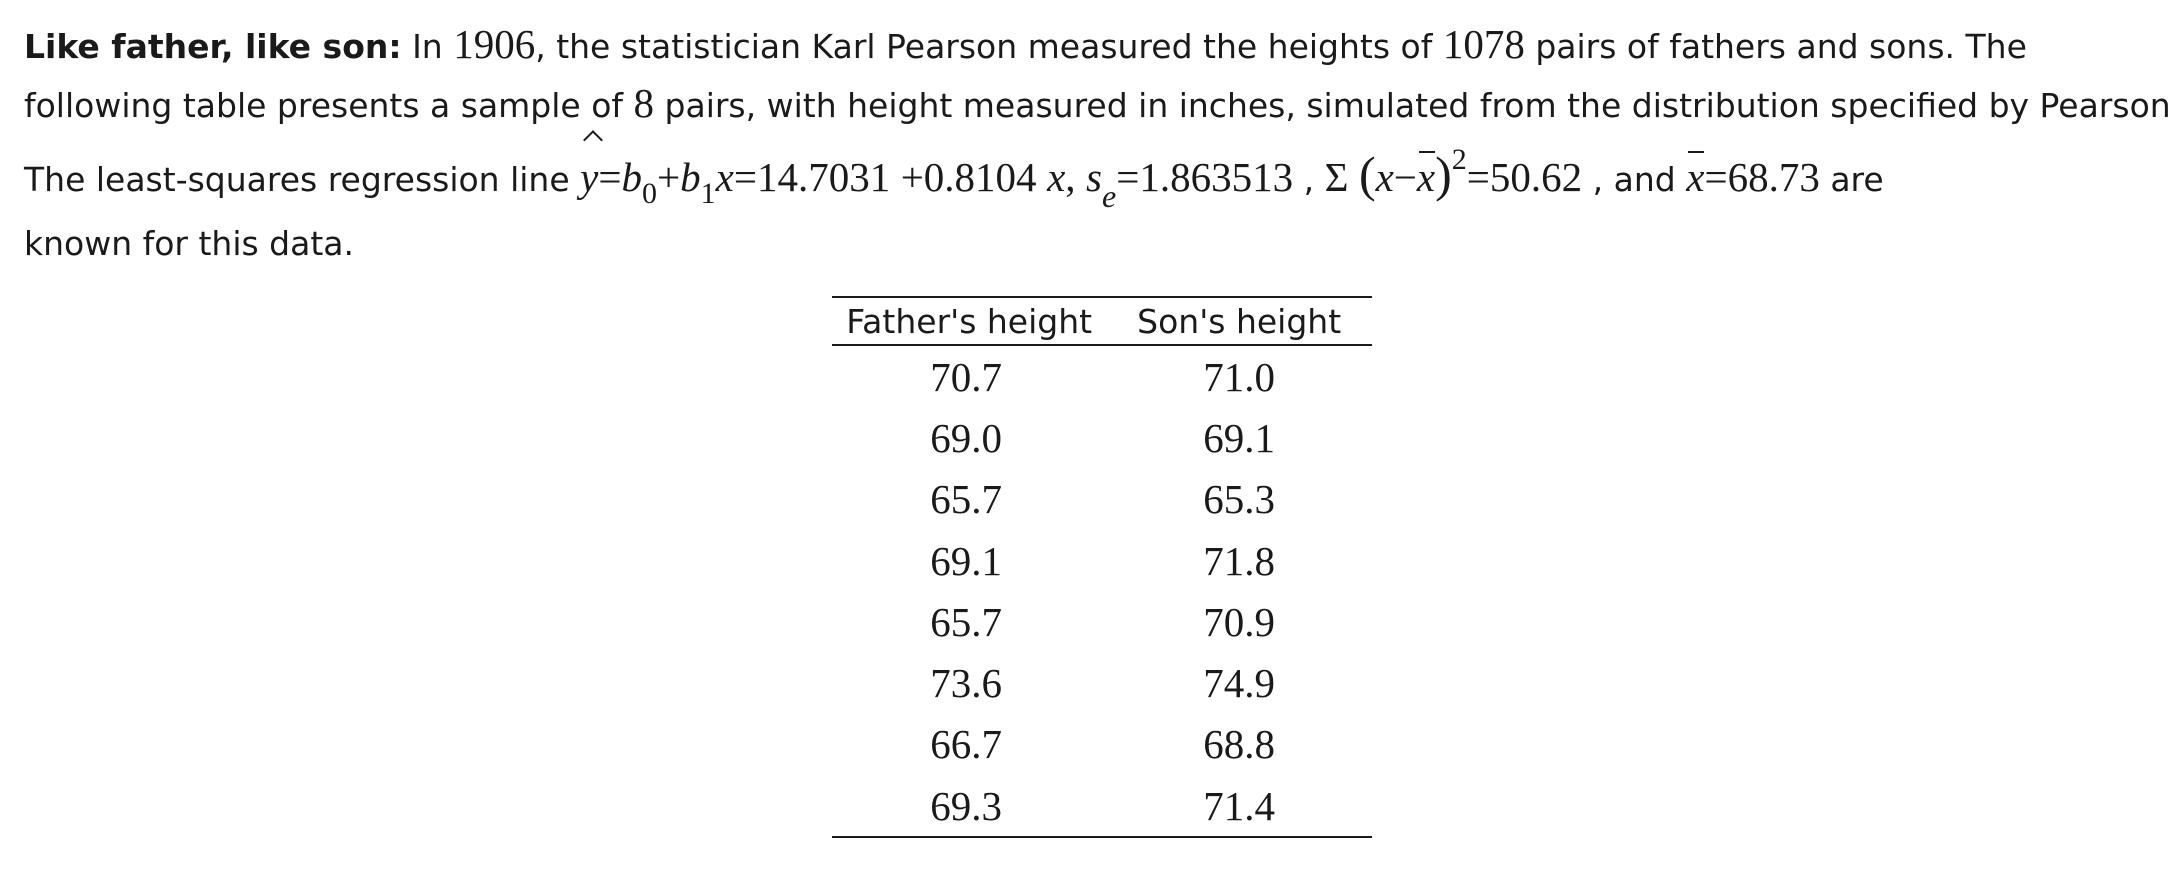 The image size is (2170, 882). Describe the element at coordinates (494, 44) in the screenshot. I see `year-value: 1906` at that location.